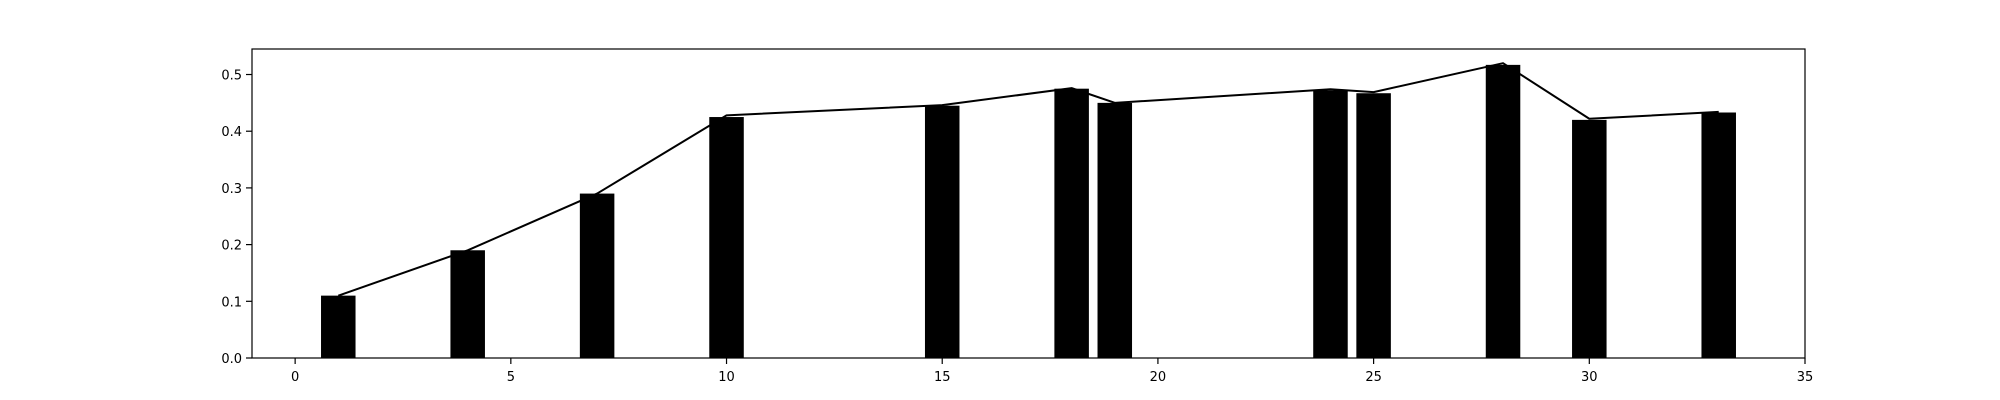 Image resolution: width=2000 pixels, height=400 pixels. What do you see at coordinates (1805, 377) in the screenshot?
I see `x-tick-label: 35` at bounding box center [1805, 377].